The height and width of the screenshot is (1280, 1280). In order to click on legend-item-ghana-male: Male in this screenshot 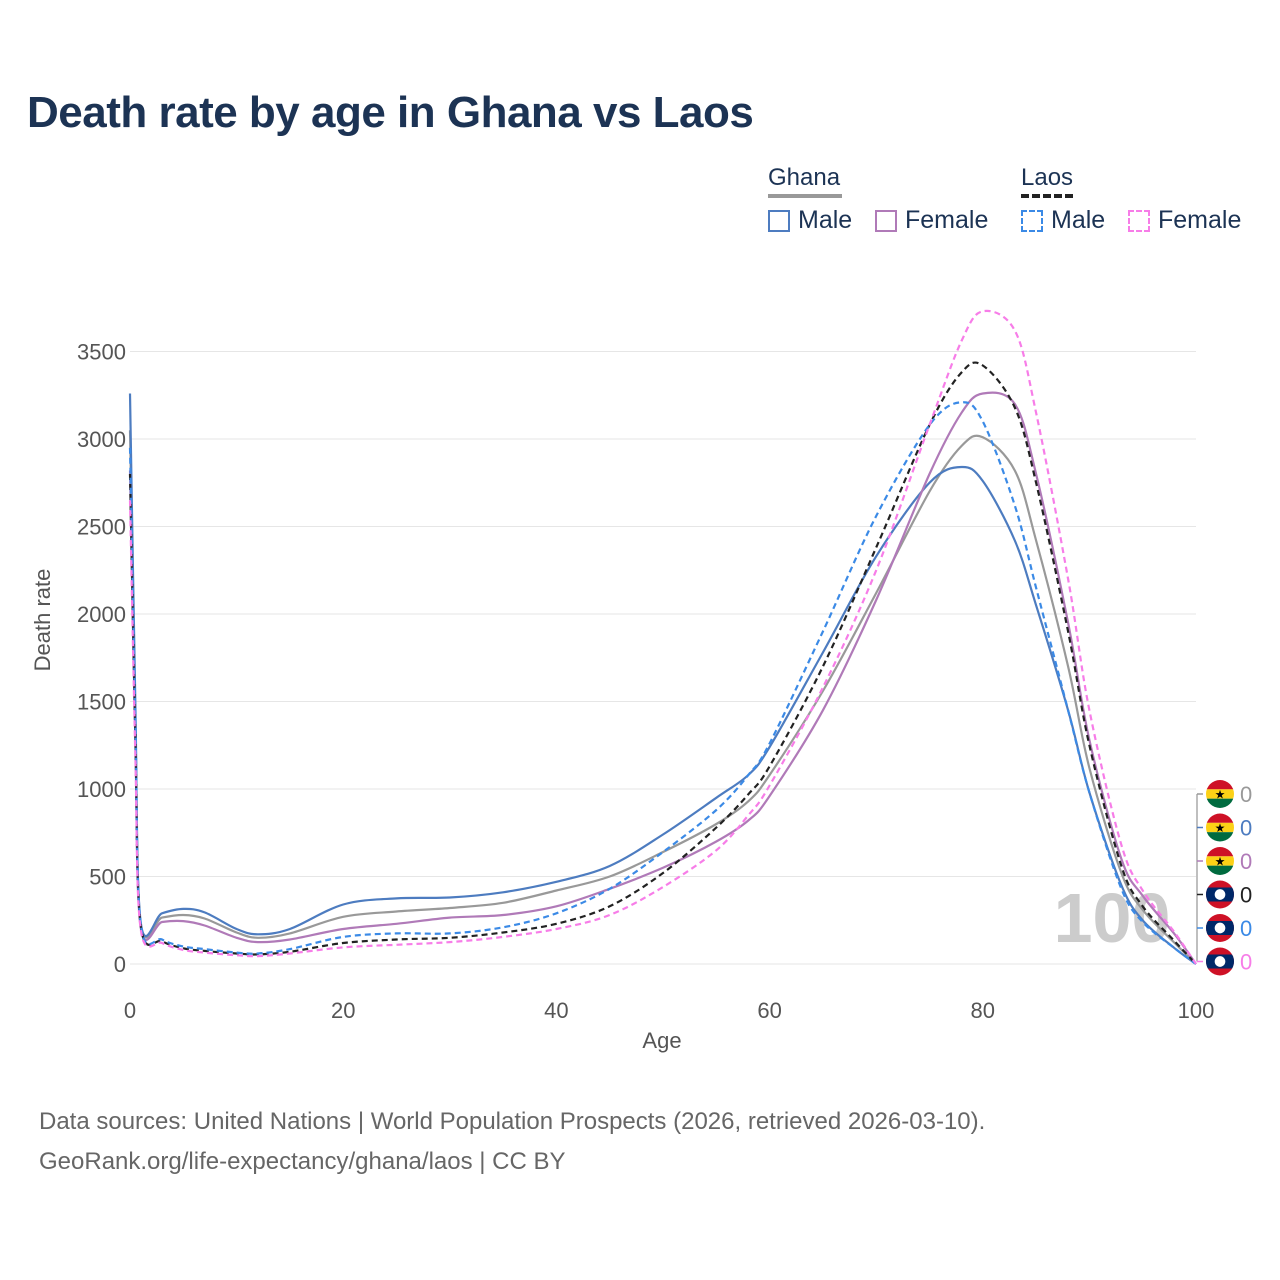, I will do `click(810, 220)`.